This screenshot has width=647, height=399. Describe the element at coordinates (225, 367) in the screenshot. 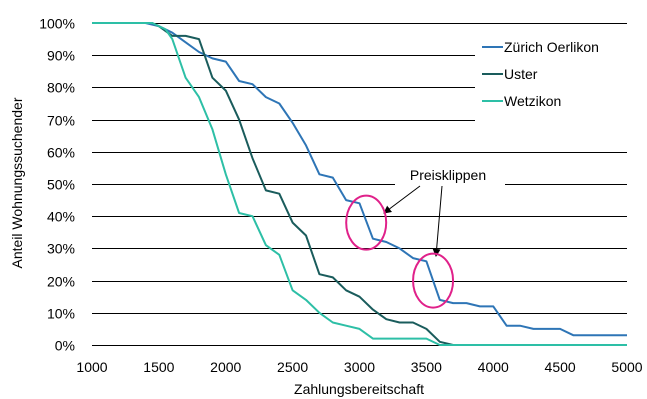

I see `x-tick-label: 2000` at that location.